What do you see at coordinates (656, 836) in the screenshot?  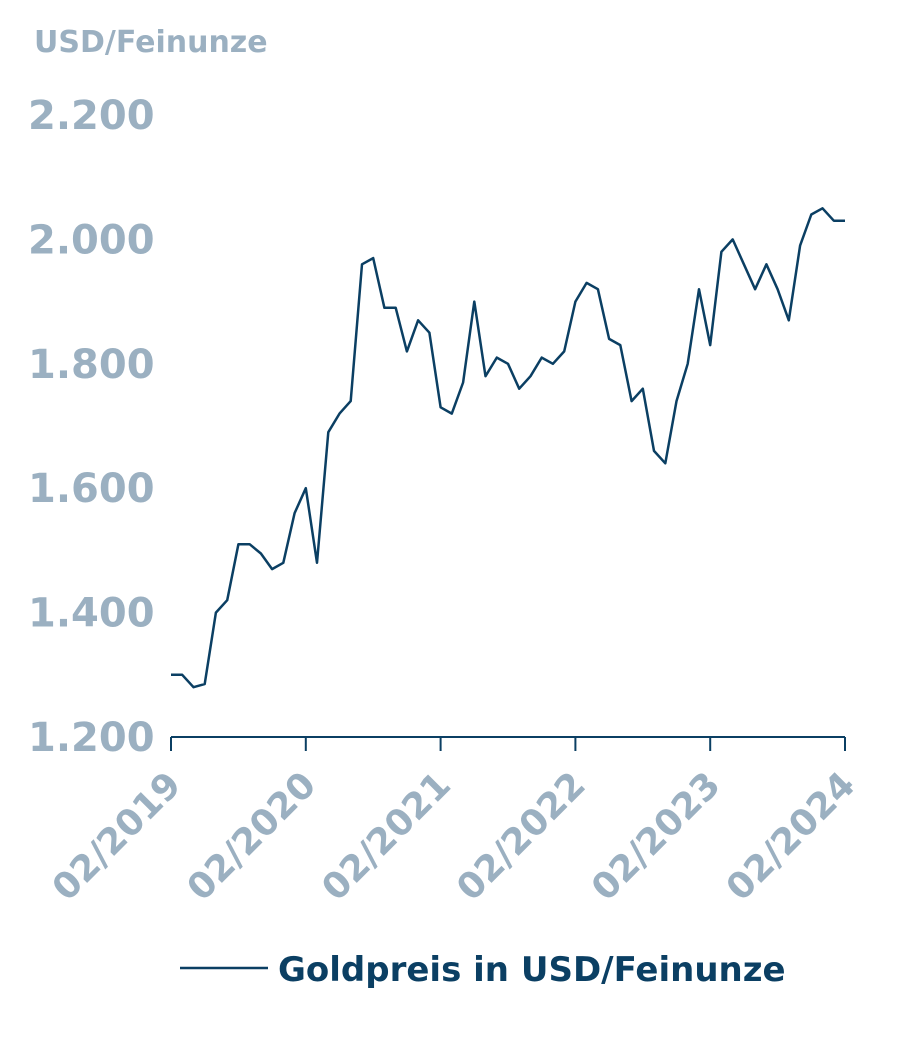 I see `x-tick-label: 02/2023` at bounding box center [656, 836].